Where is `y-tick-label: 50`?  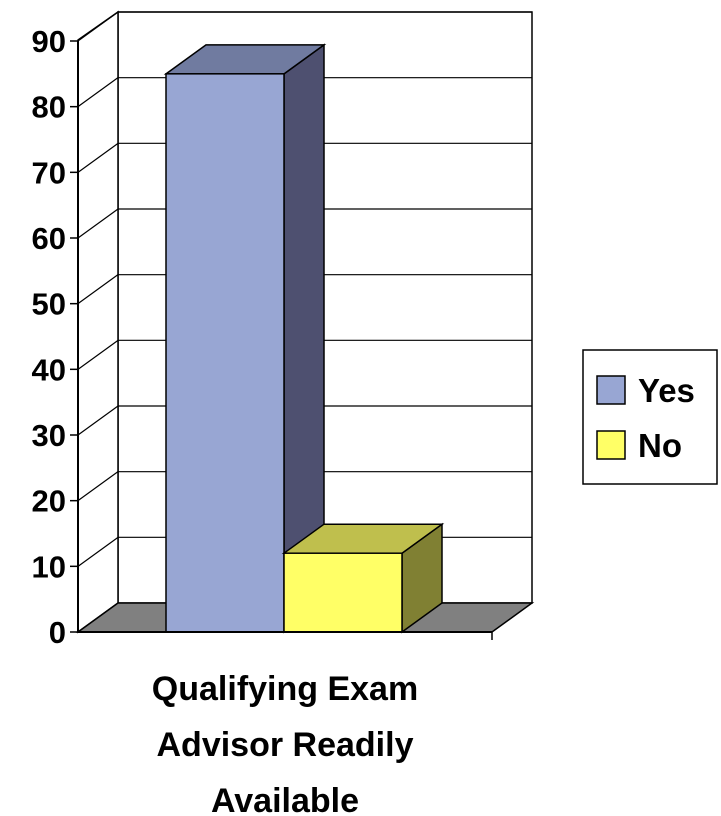
y-tick-label: 50 is located at coordinates (49, 304).